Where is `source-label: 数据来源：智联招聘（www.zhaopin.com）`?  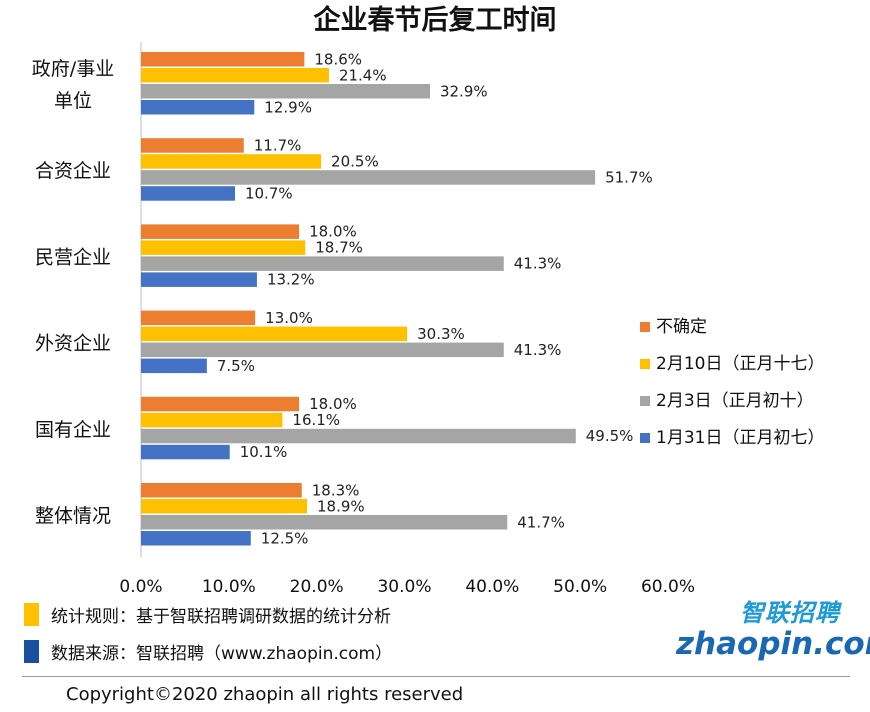 source-label: 数据来源：智联招聘（www.zhaopin.com） is located at coordinates (222, 654).